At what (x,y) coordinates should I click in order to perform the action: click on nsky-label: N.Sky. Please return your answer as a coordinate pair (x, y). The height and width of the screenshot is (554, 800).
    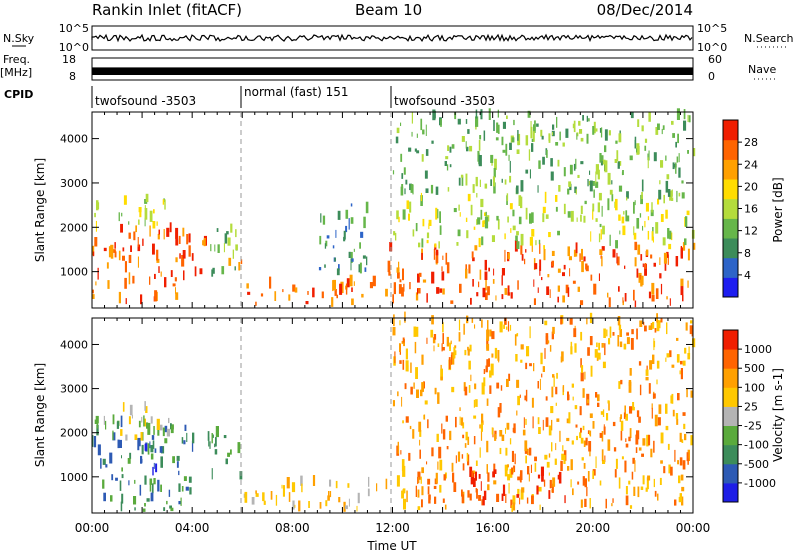
    Looking at the image, I should click on (19, 38).